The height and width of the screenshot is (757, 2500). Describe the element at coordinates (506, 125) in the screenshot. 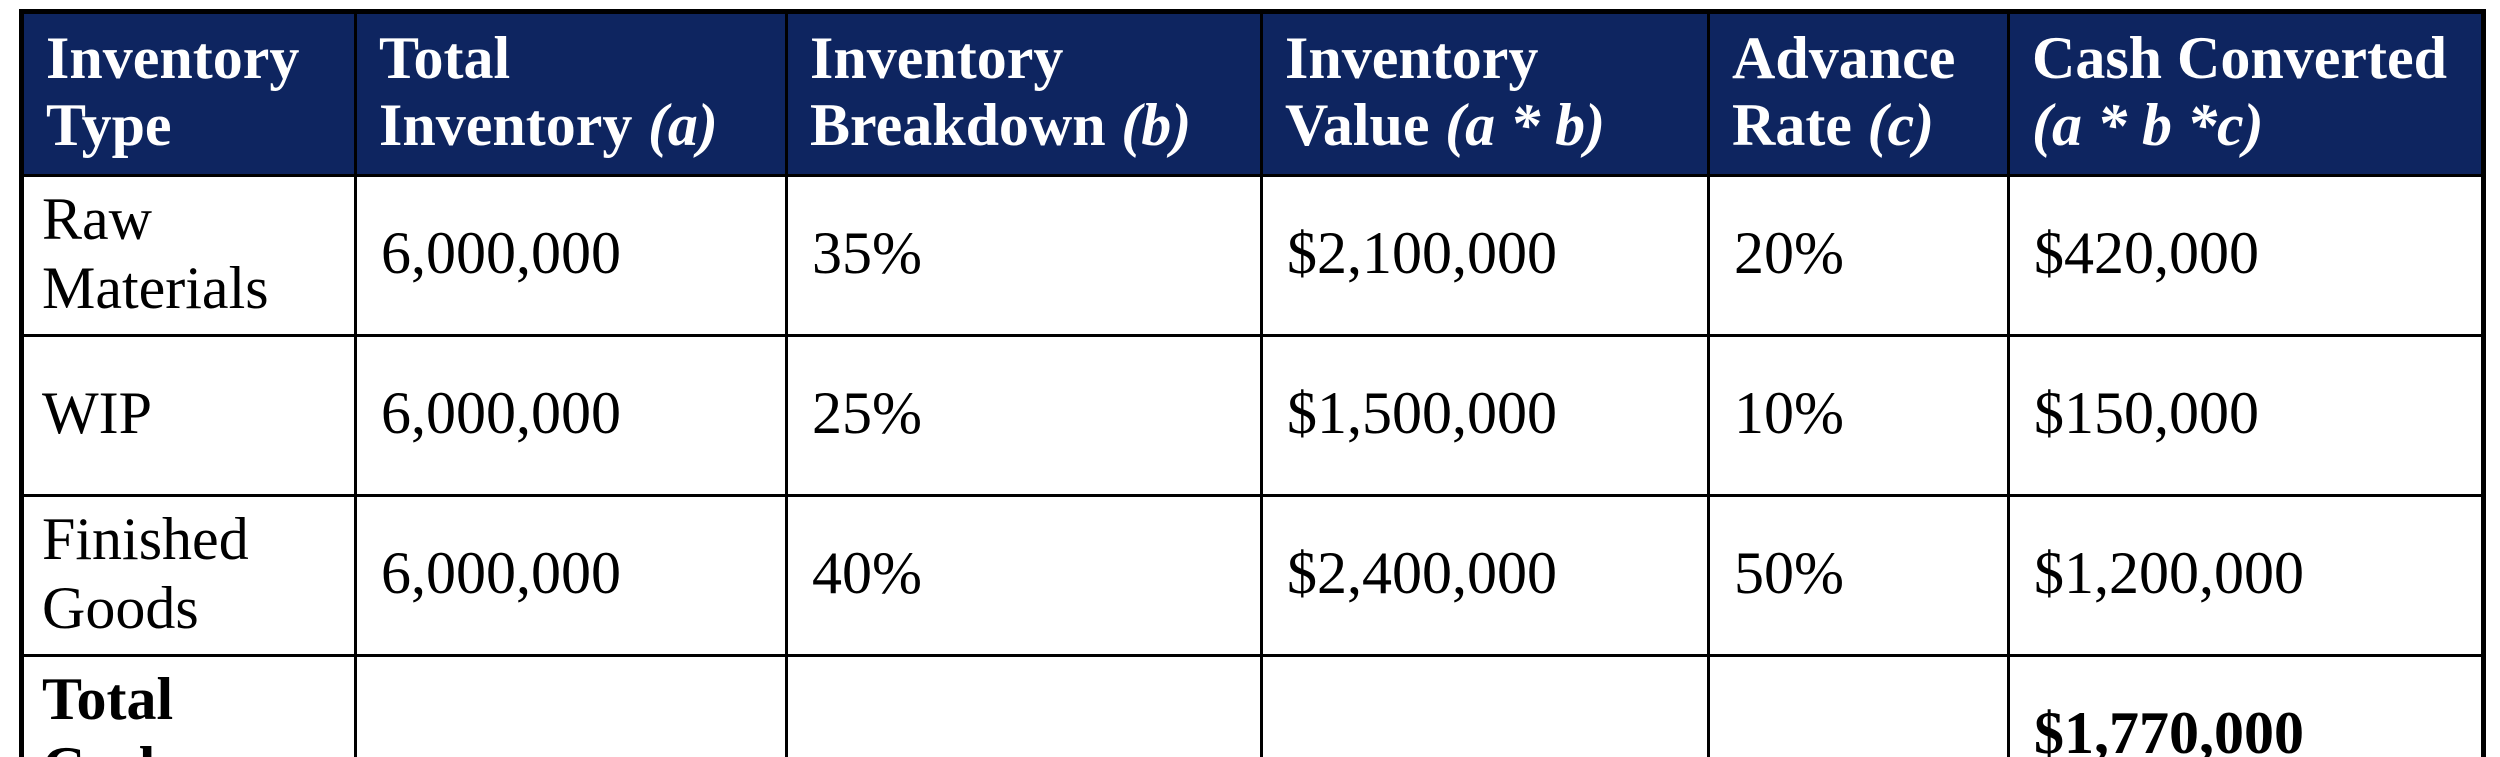

I see `header-line2: Inventory` at that location.